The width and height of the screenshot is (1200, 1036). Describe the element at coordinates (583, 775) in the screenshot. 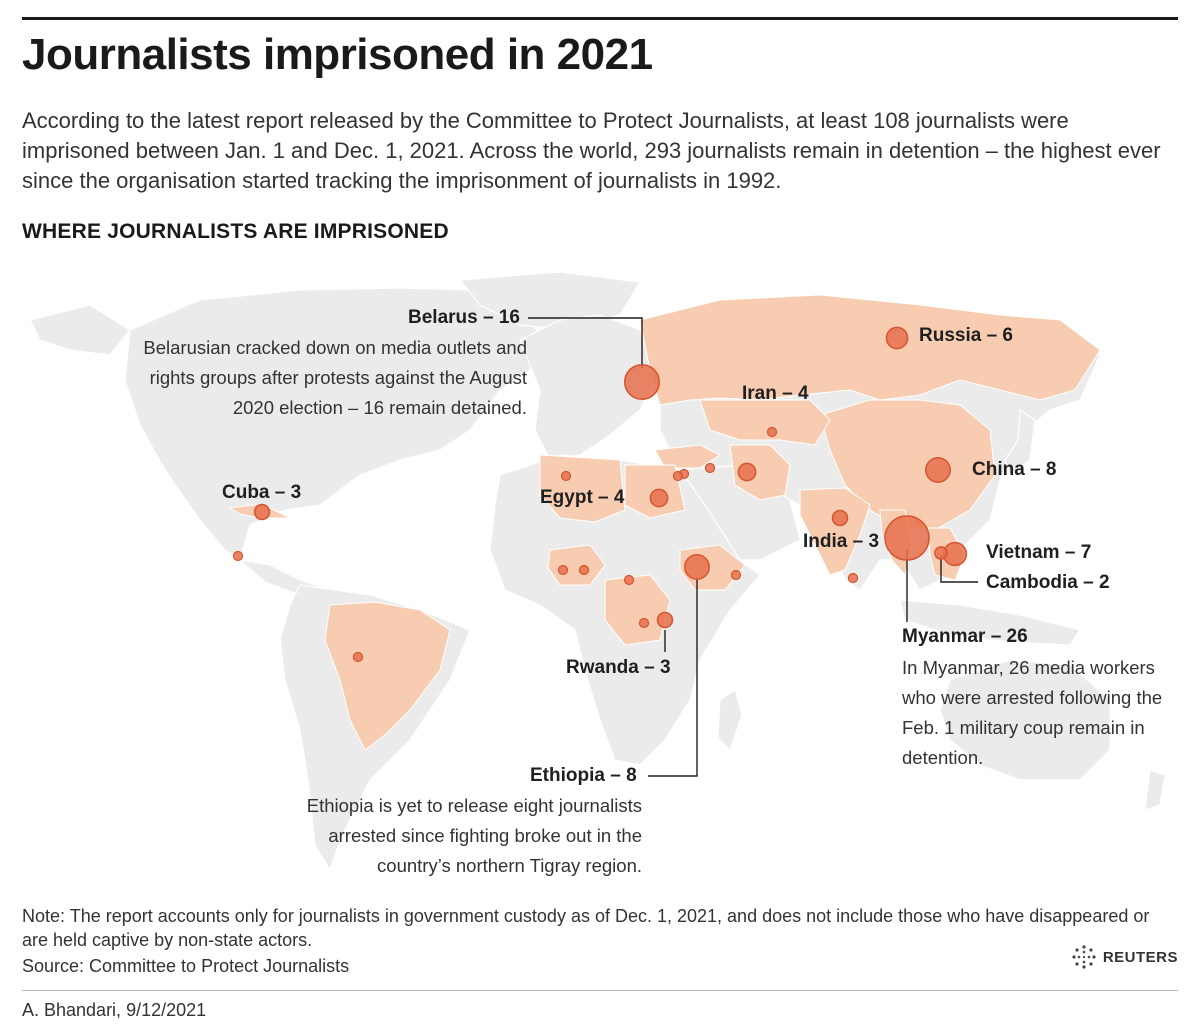

I see `label-ethiopia: Ethiopia – 8` at that location.